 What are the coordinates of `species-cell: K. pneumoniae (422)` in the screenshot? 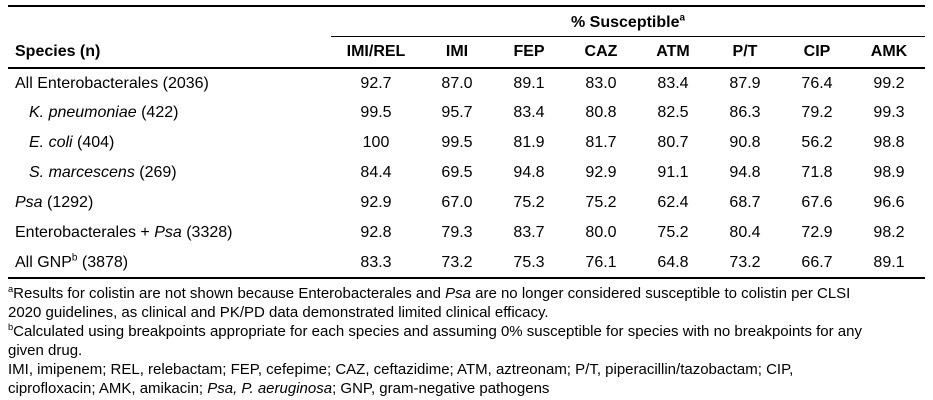 It's located at (104, 112).